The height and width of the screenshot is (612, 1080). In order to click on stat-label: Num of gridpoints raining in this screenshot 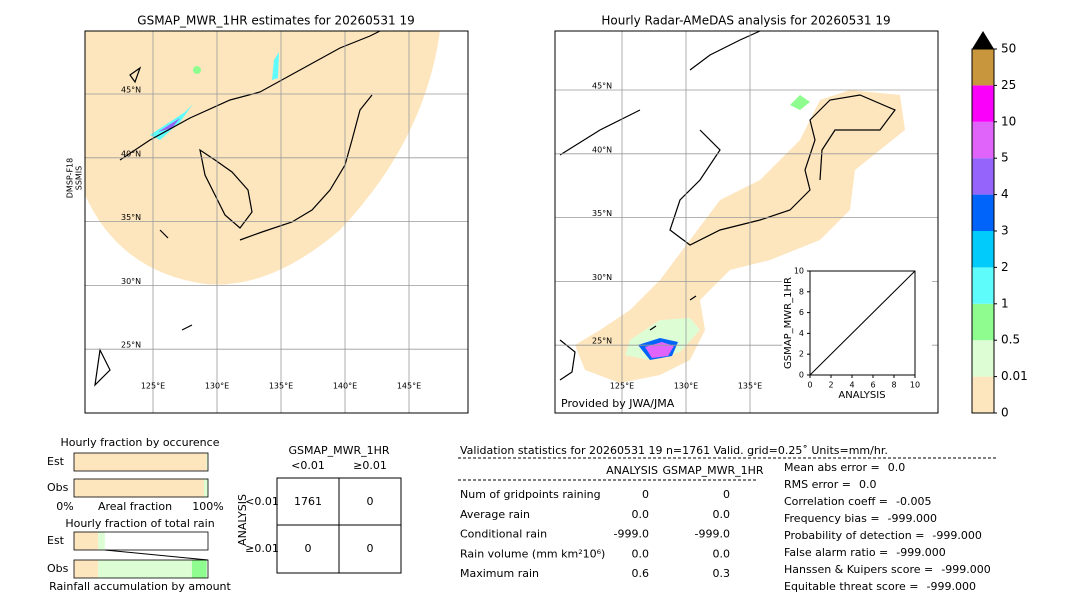, I will do `click(530, 494)`.